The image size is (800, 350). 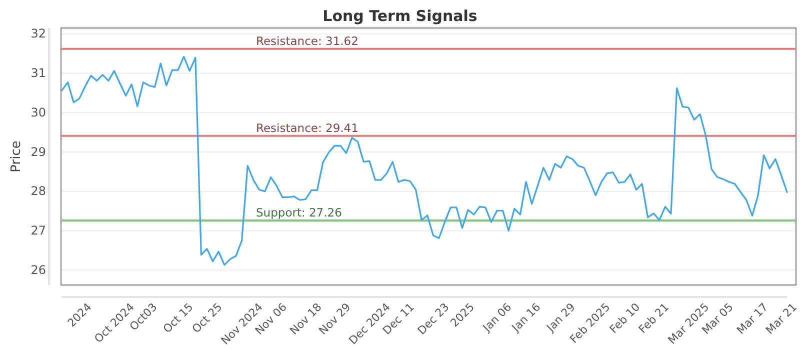 I want to click on ref-line-label: Support: 27.26, so click(x=299, y=212).